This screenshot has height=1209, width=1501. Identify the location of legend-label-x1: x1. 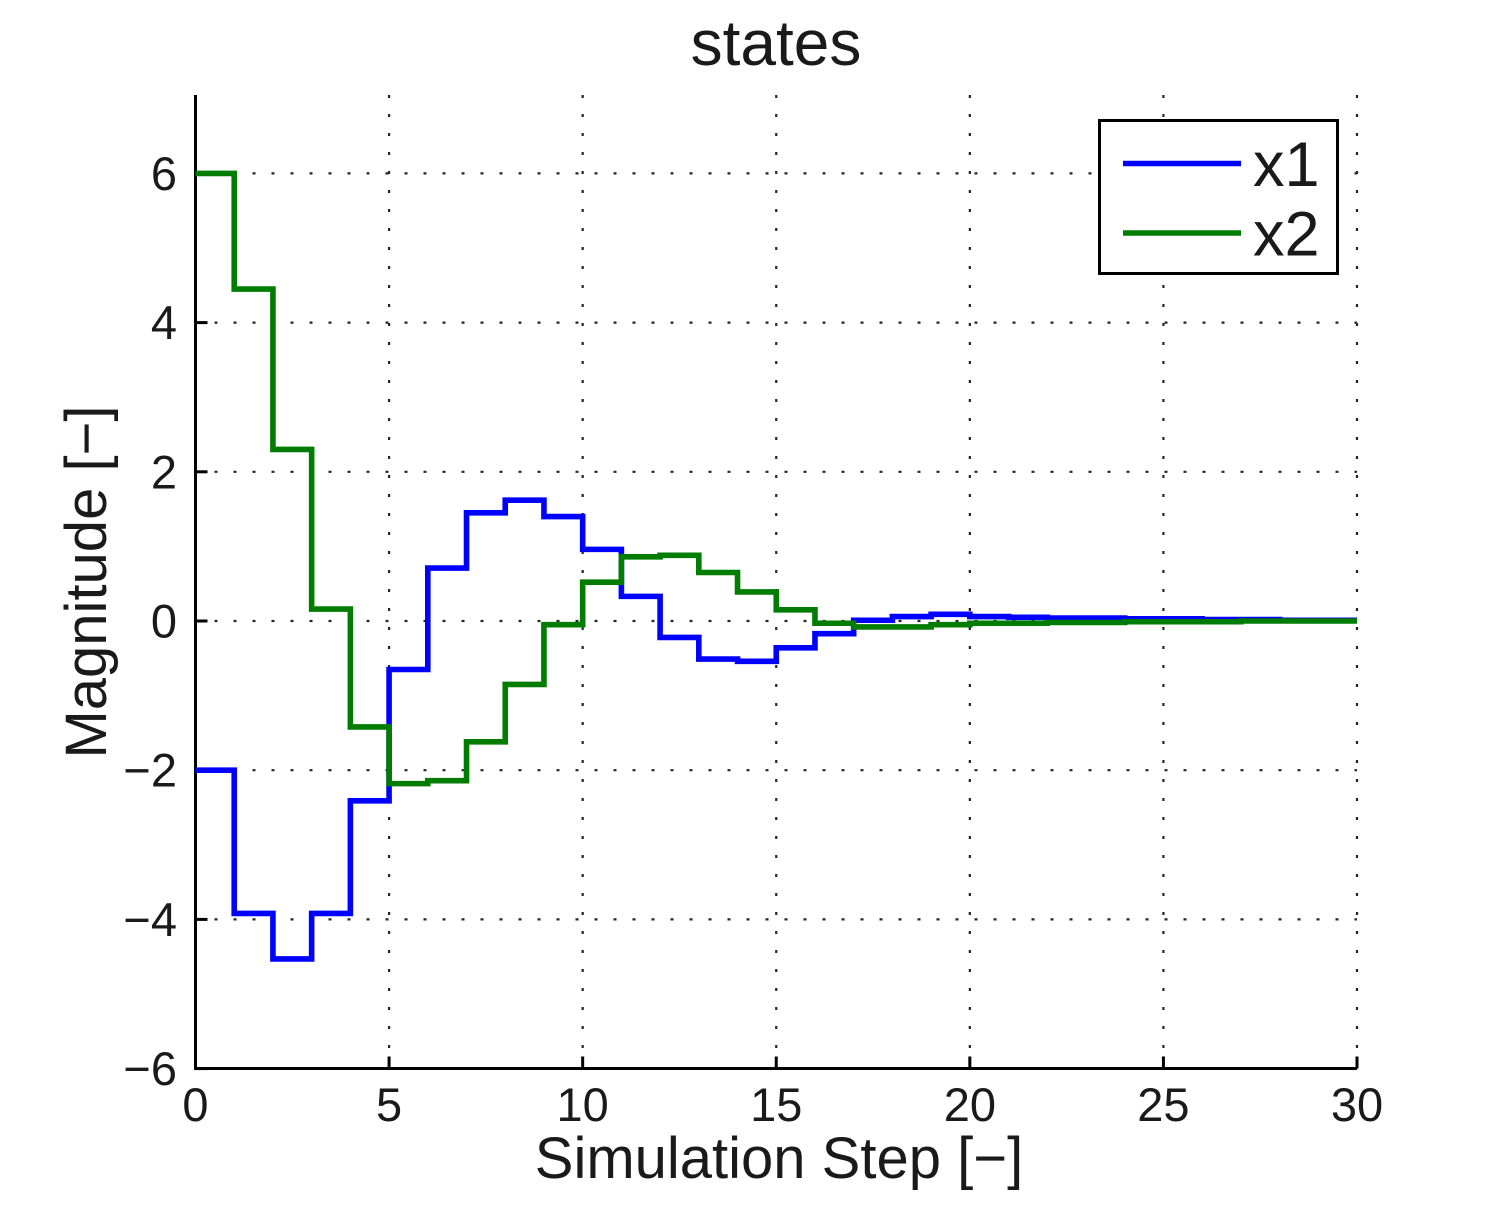
(1286, 165).